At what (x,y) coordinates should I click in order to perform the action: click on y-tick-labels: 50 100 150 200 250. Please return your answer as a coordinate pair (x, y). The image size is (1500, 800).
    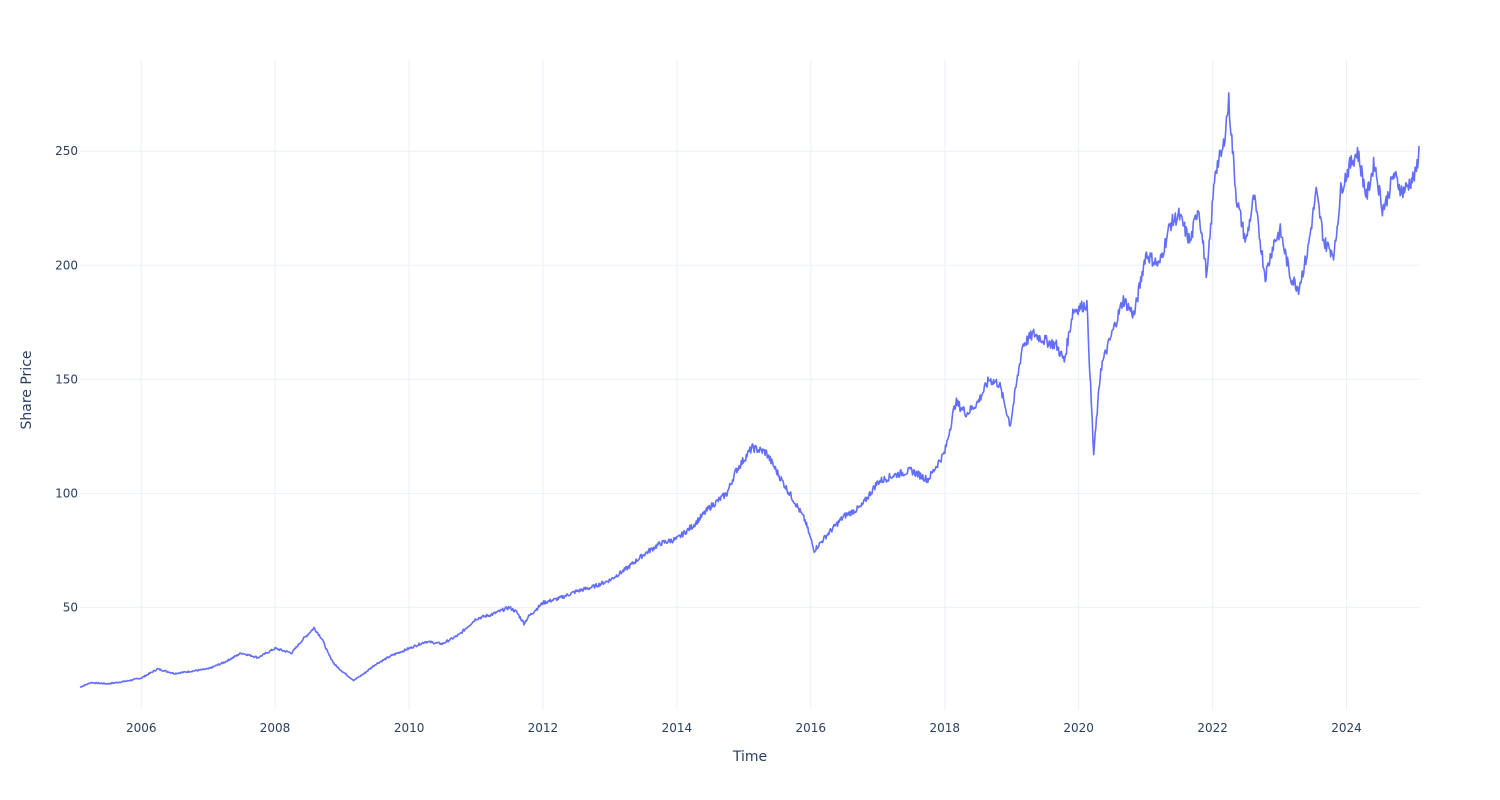
    Looking at the image, I should click on (66, 379).